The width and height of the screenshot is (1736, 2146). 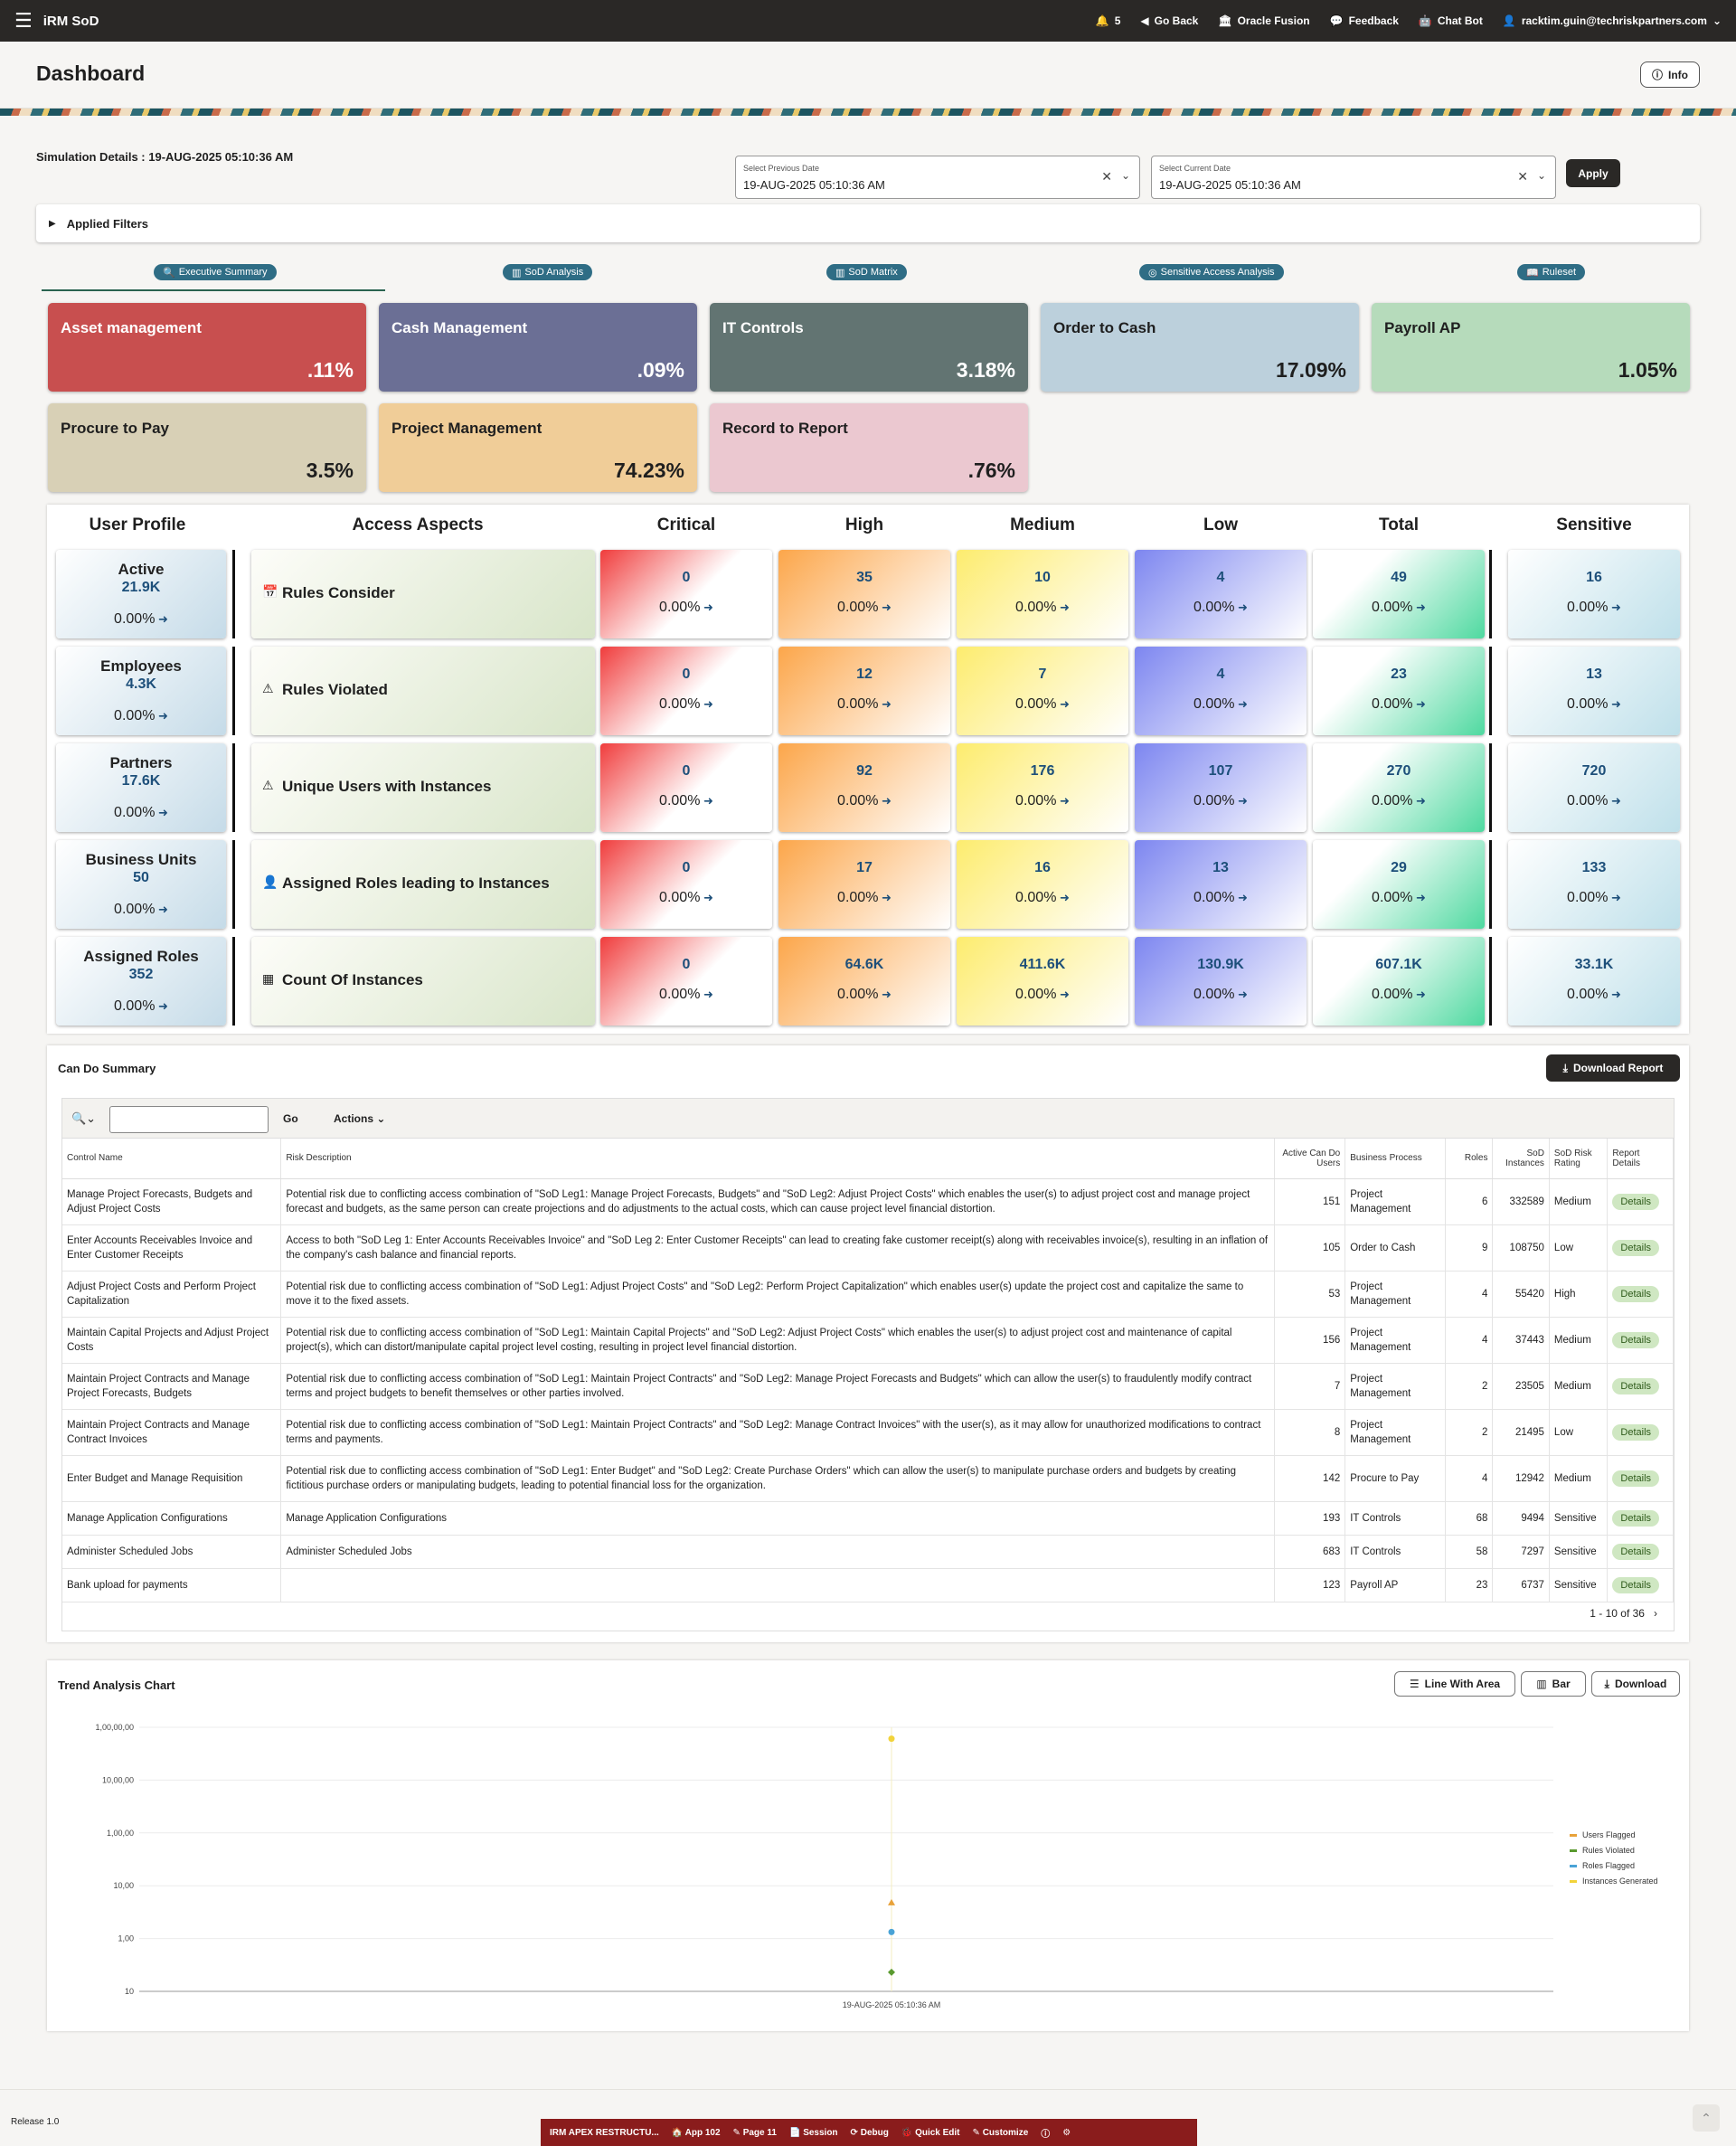 What do you see at coordinates (141, 691) in the screenshot?
I see `user-profile-tile: Employees 4.3K 0.00% ➜` at bounding box center [141, 691].